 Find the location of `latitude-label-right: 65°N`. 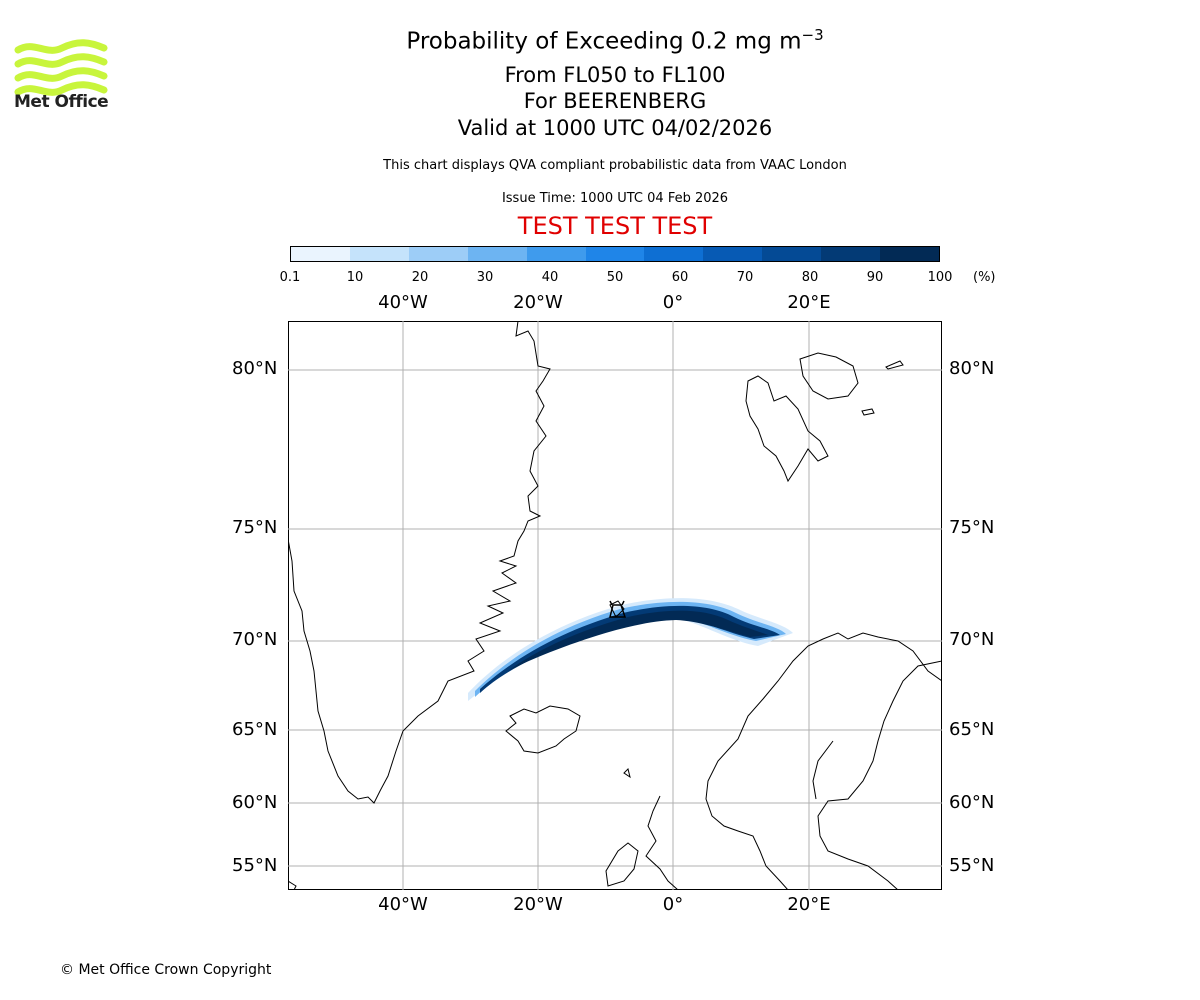

latitude-label-right: 65°N is located at coordinates (972, 729).